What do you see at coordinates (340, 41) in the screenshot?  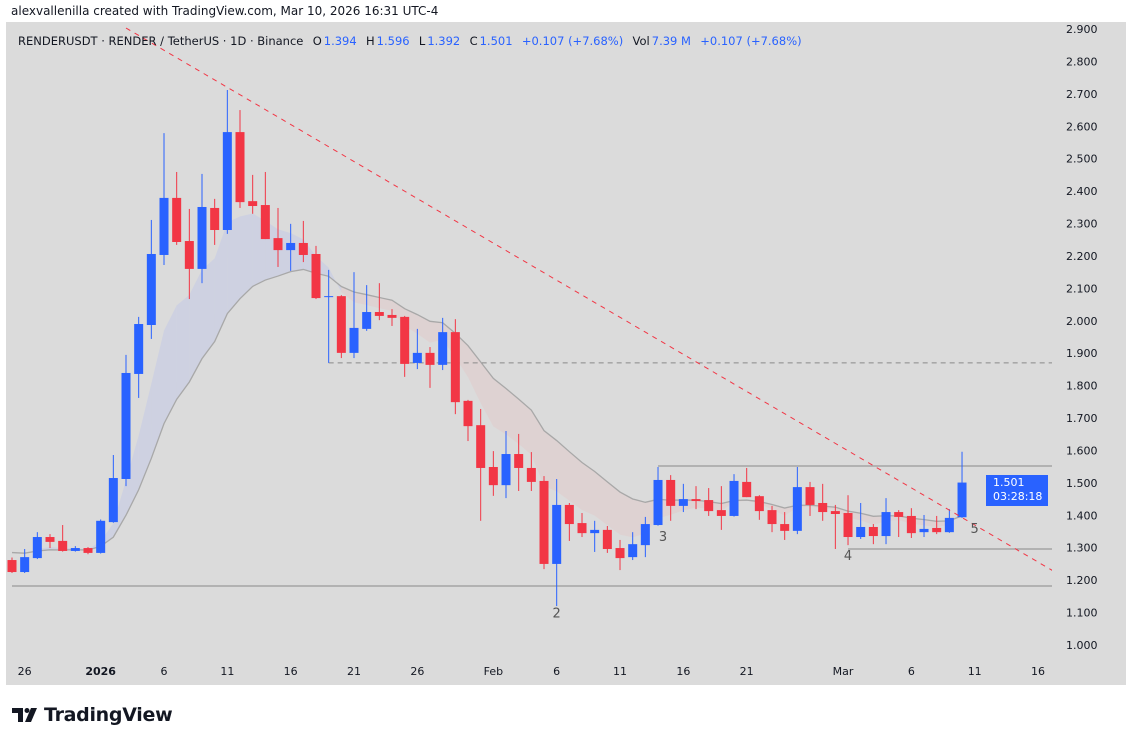 I see `open-value: 1.394` at bounding box center [340, 41].